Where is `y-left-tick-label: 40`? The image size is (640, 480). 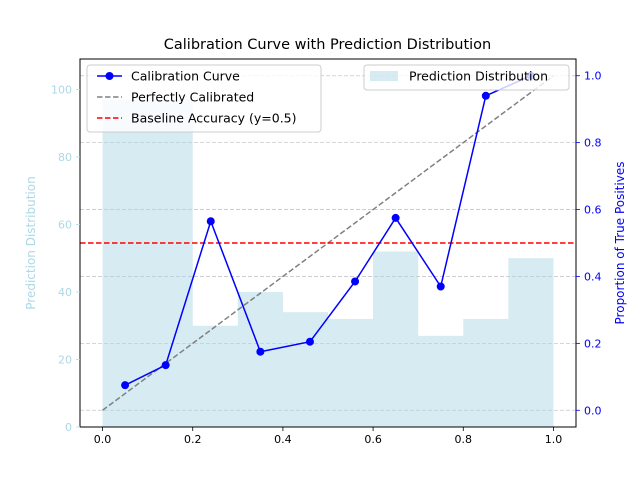 y-left-tick-label: 40 is located at coordinates (65, 292).